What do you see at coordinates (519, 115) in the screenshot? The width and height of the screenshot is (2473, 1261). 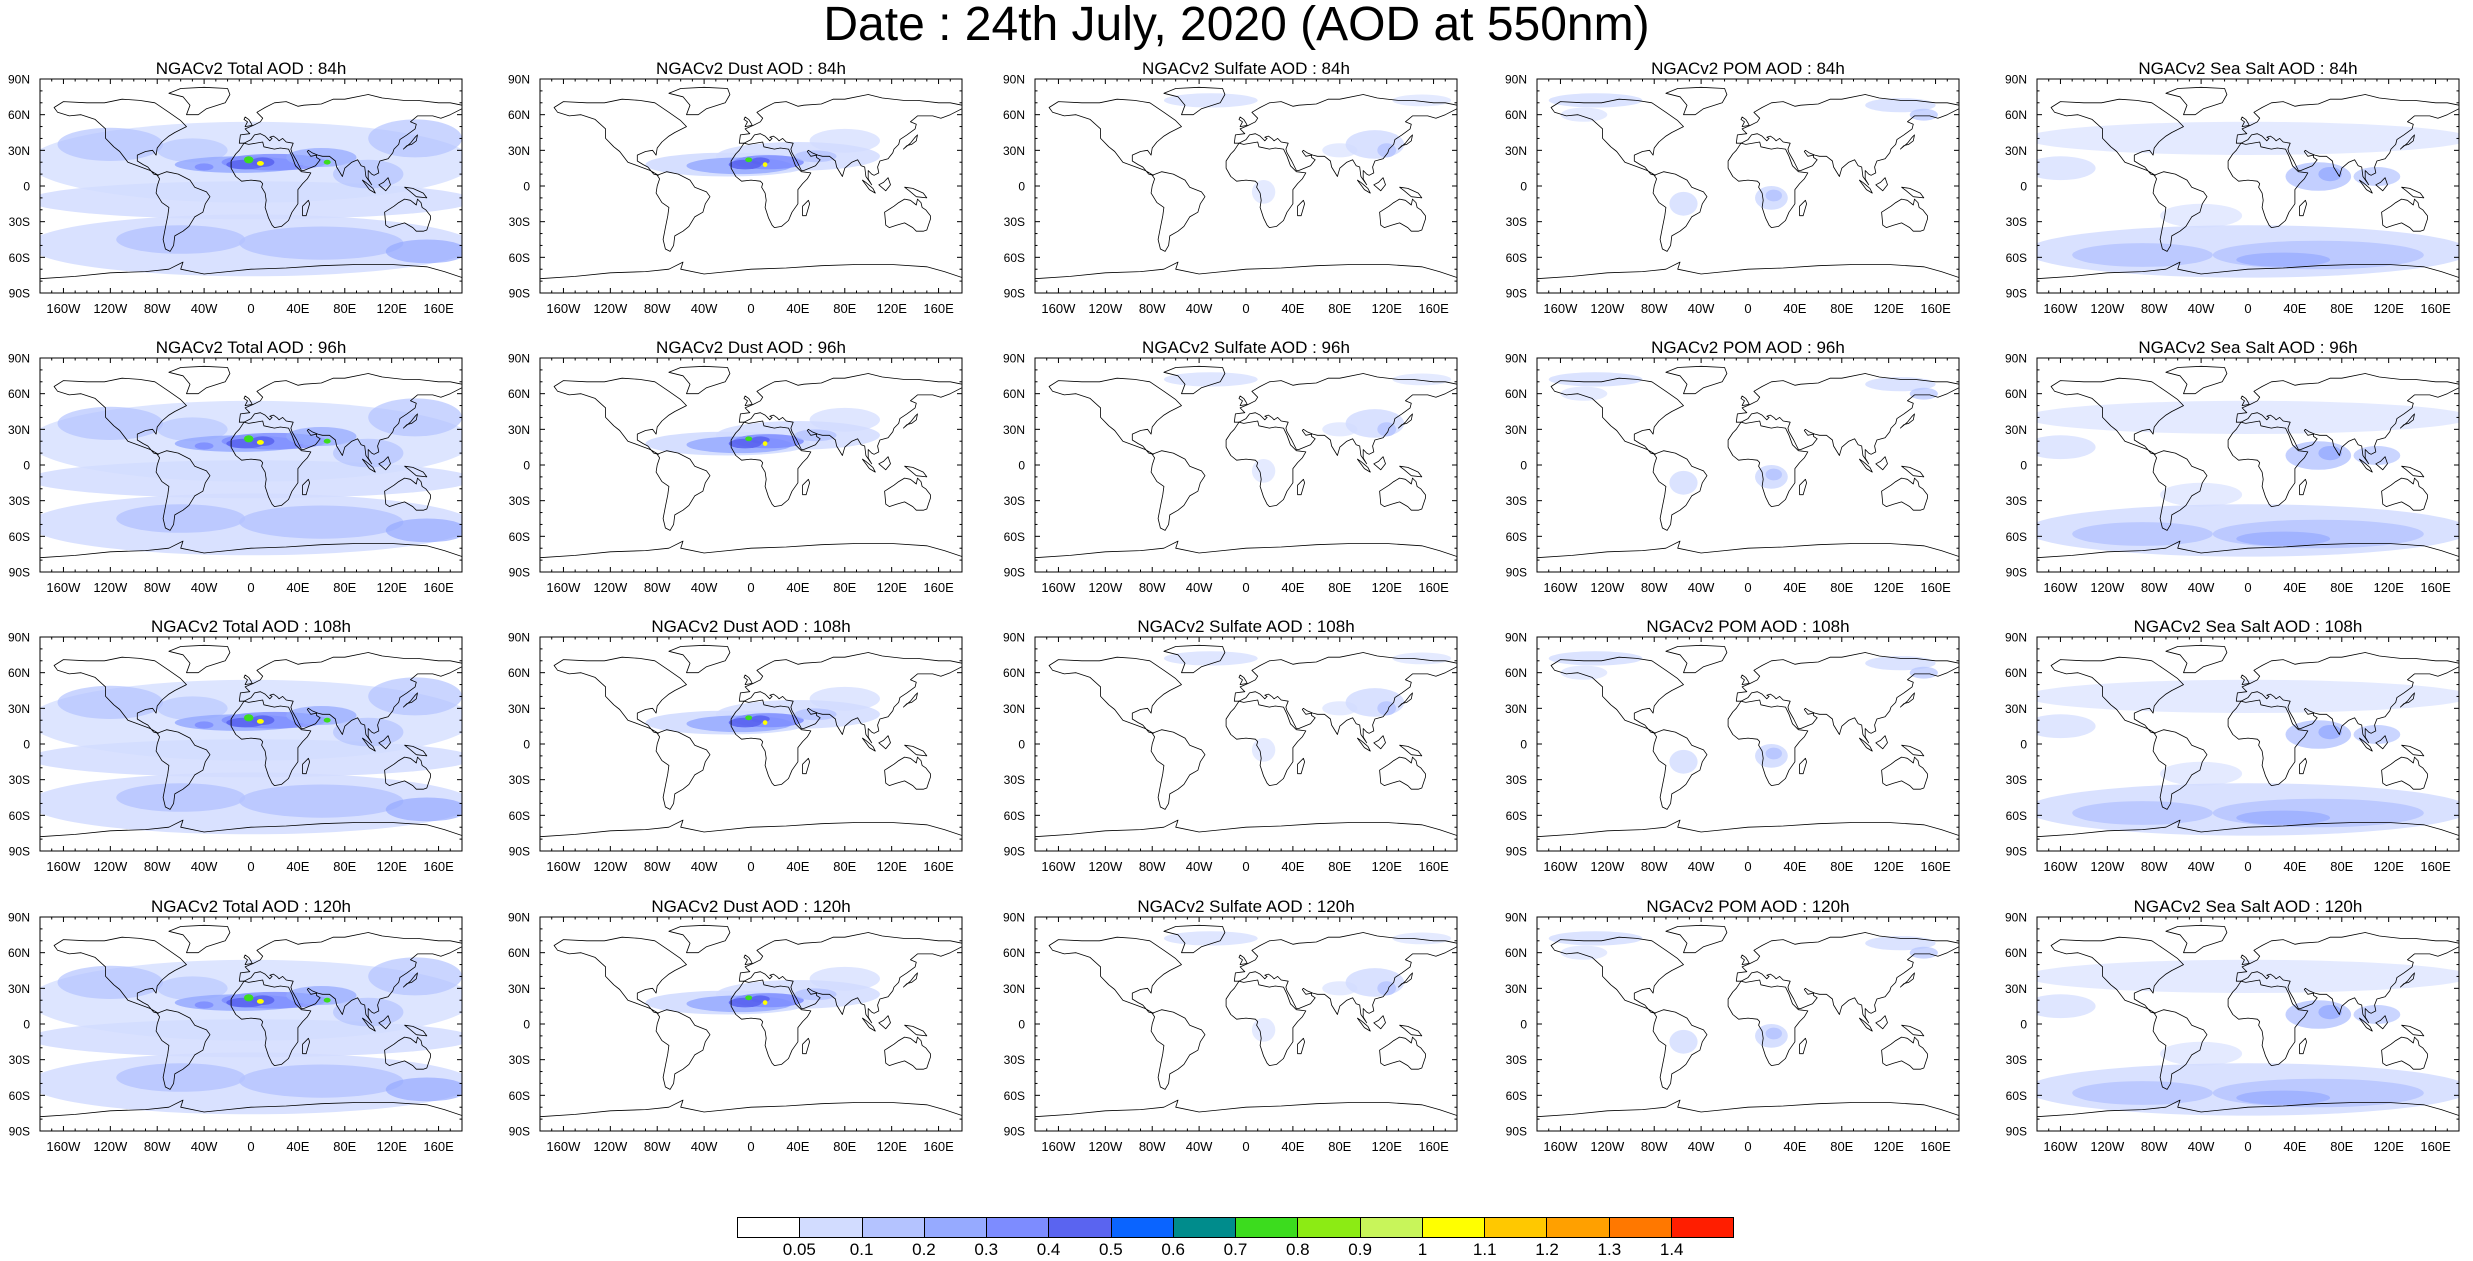 I see `lat-tick-label: 60N` at bounding box center [519, 115].